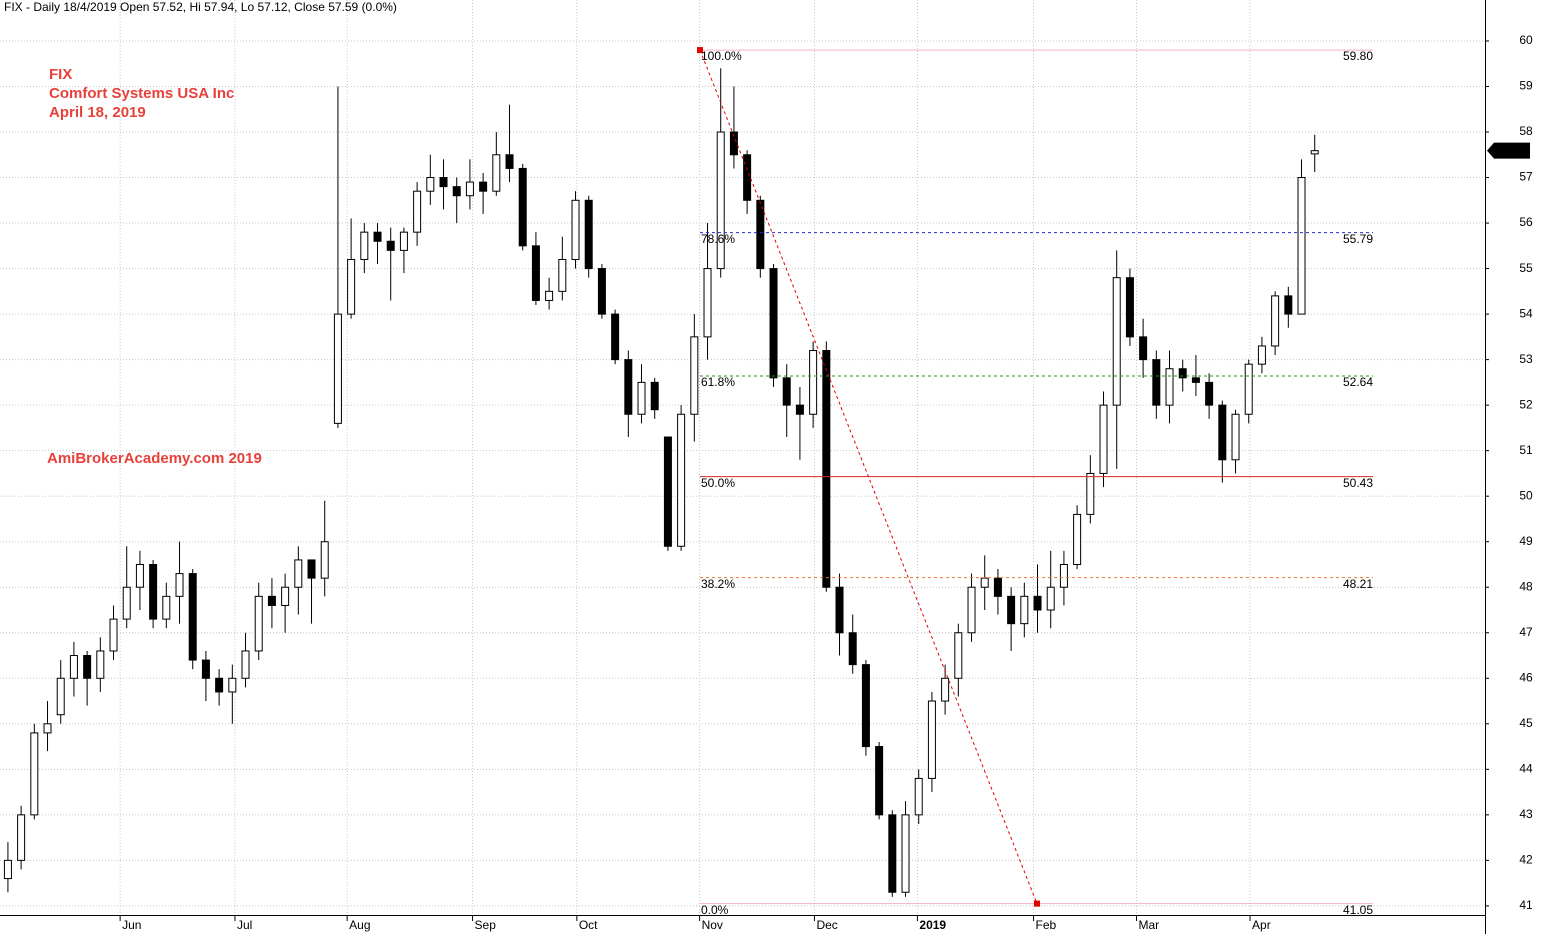 The height and width of the screenshot is (934, 1544). Describe the element at coordinates (154, 458) in the screenshot. I see `annotation: AmiBrokerAcademy.com 2019` at that location.